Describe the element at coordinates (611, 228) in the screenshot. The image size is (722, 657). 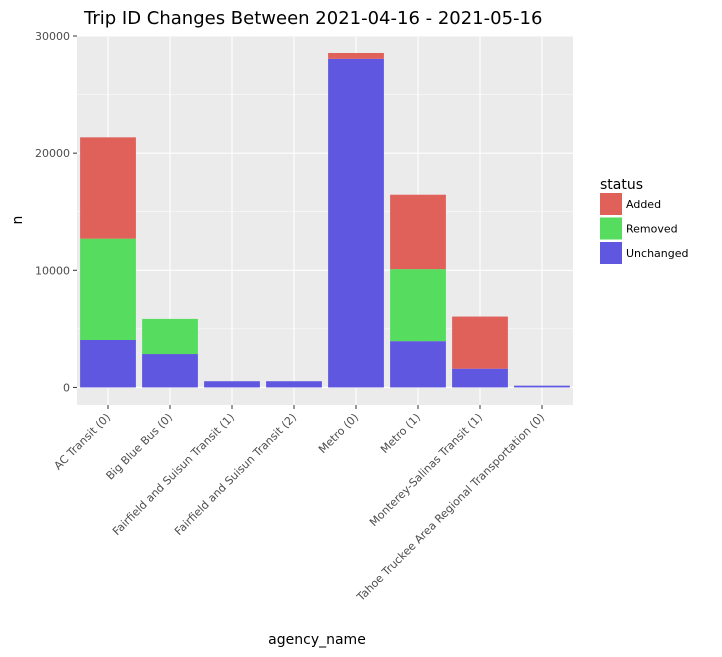
I see `legend-swatch-removed` at that location.